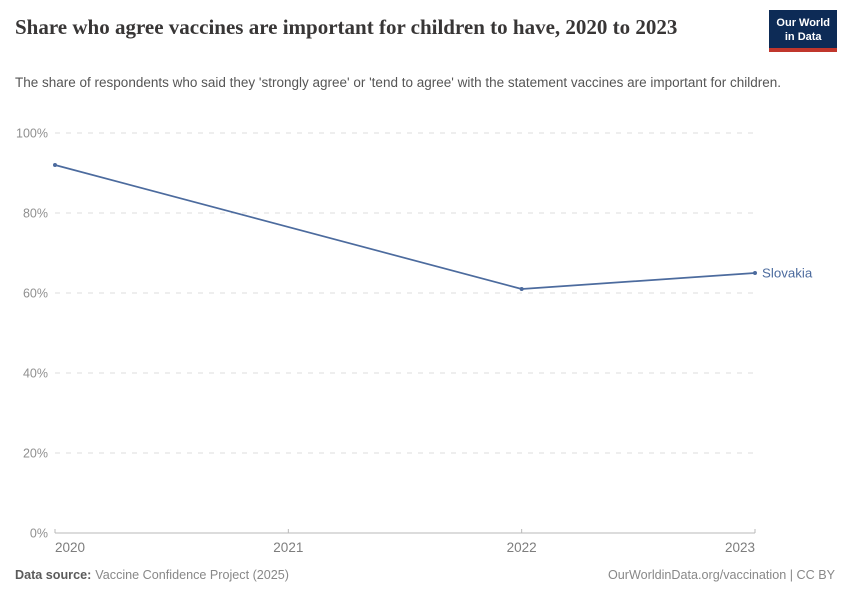  I want to click on owid-logo: Our World in Data, so click(803, 31).